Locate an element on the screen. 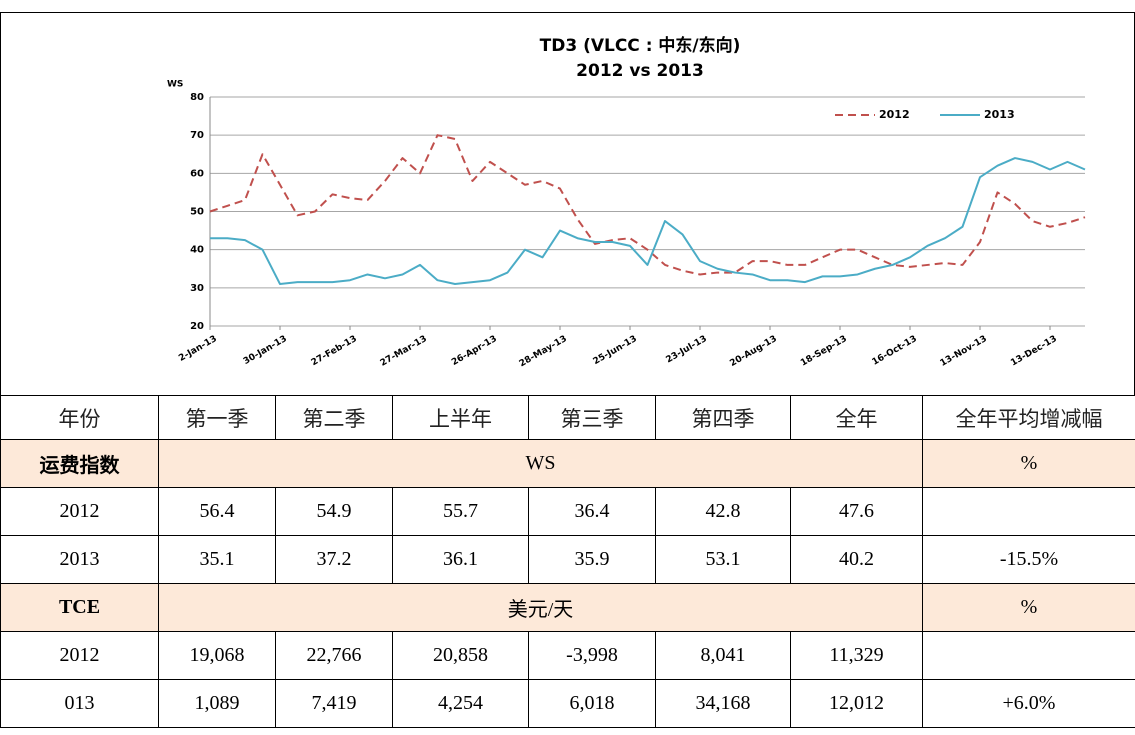 Image resolution: width=1135 pixels, height=735 pixels. table-cell: 35.9 is located at coordinates (592, 559).